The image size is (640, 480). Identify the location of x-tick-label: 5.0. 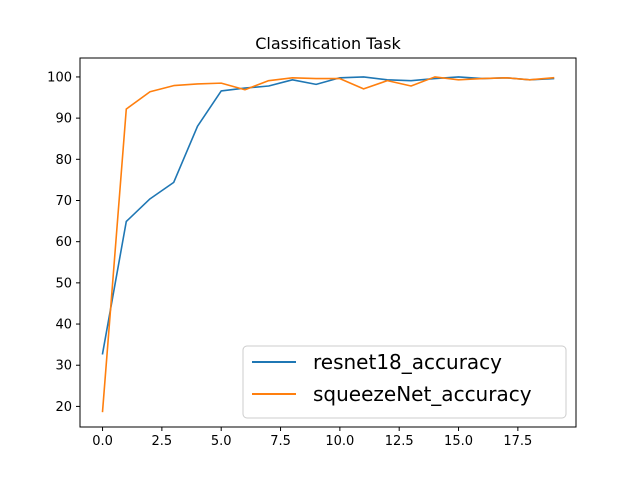
(221, 441).